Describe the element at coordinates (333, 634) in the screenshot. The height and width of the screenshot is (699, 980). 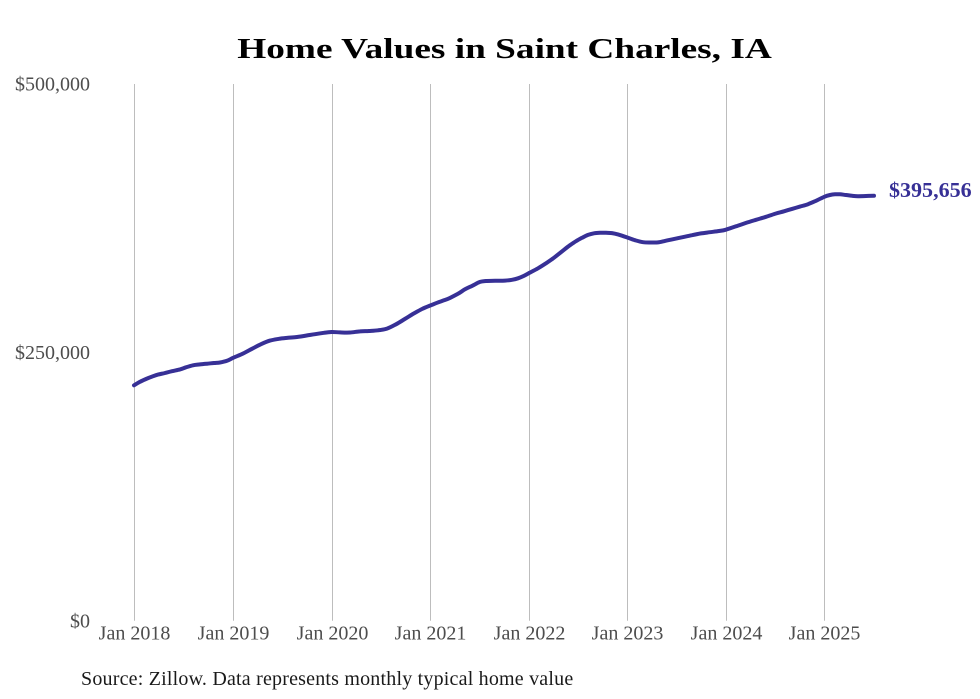
I see `svg-text: Jan 2020` at that location.